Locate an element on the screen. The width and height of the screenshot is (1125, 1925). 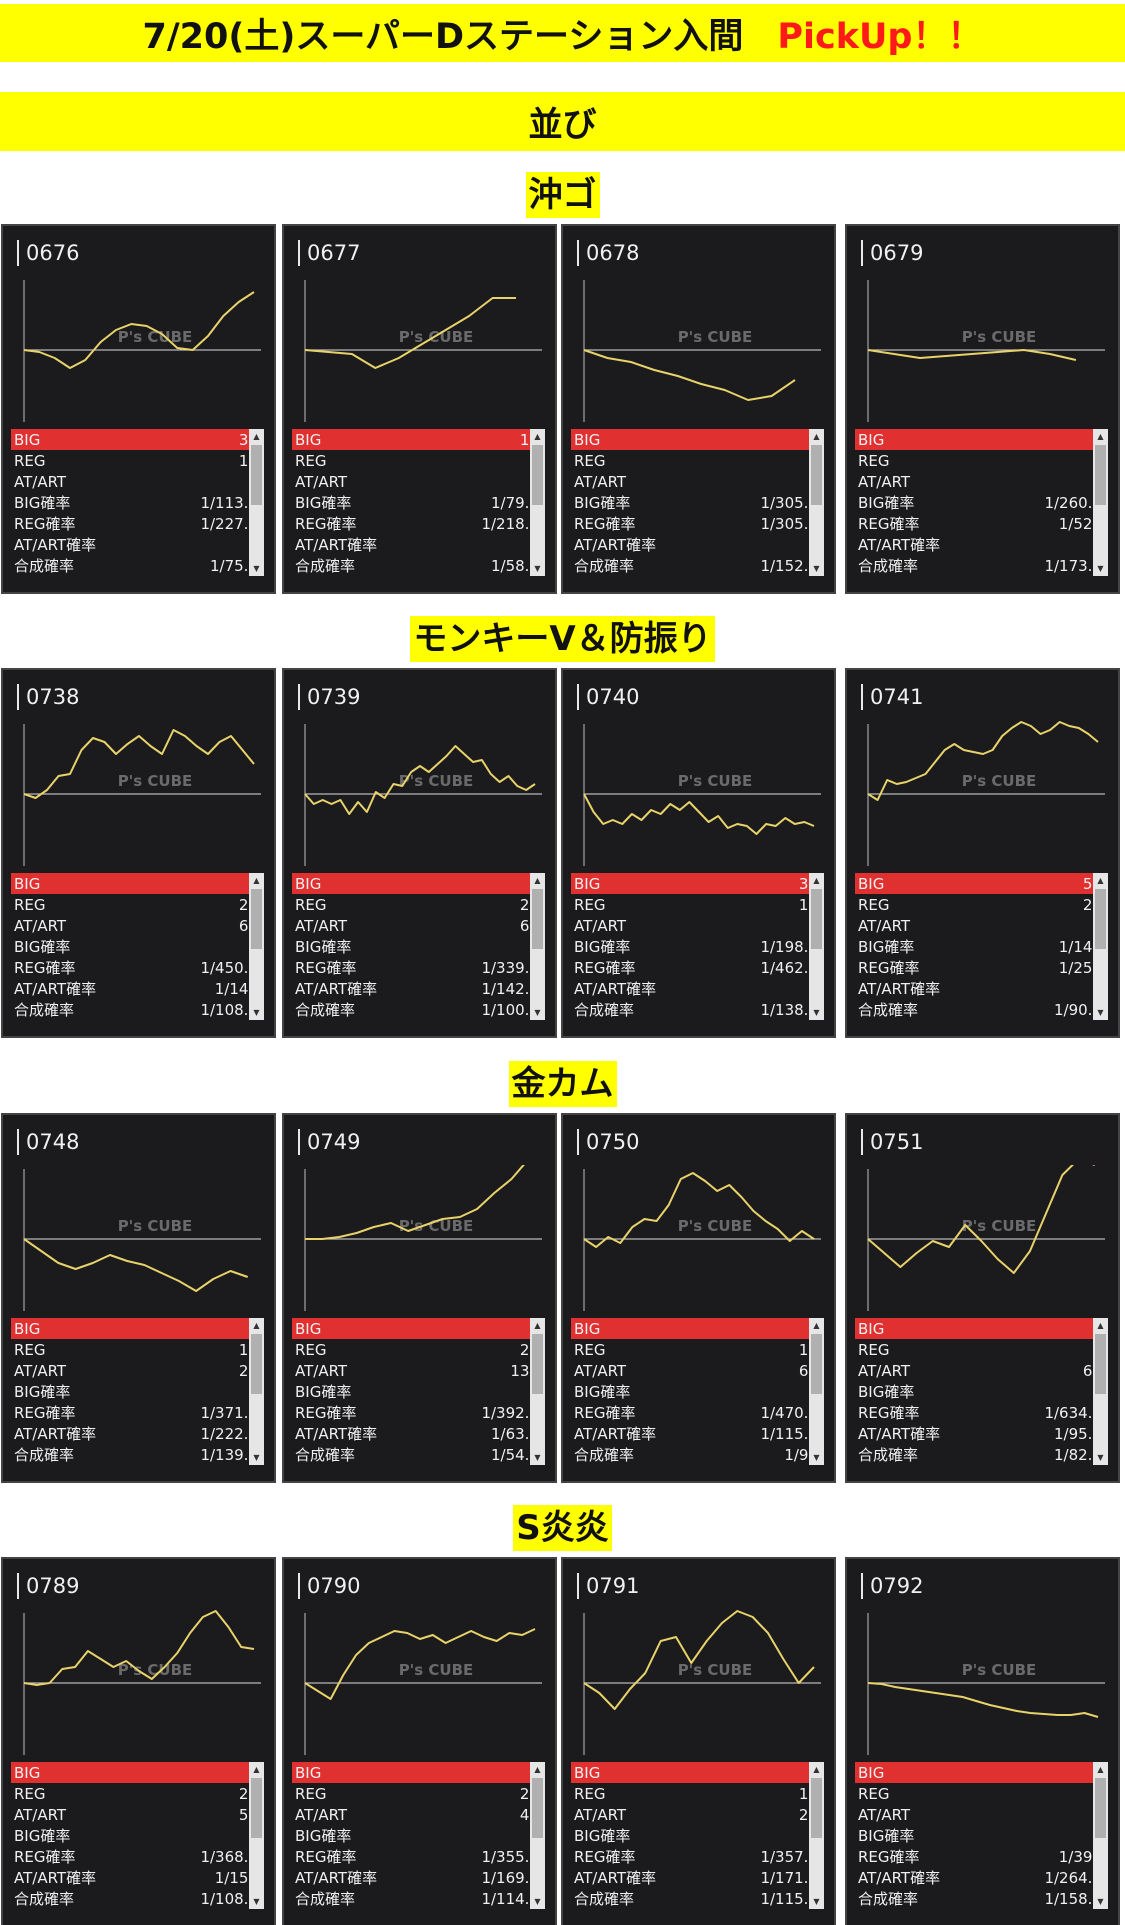
stat-value: 1/355.8 is located at coordinates (510, 1856).